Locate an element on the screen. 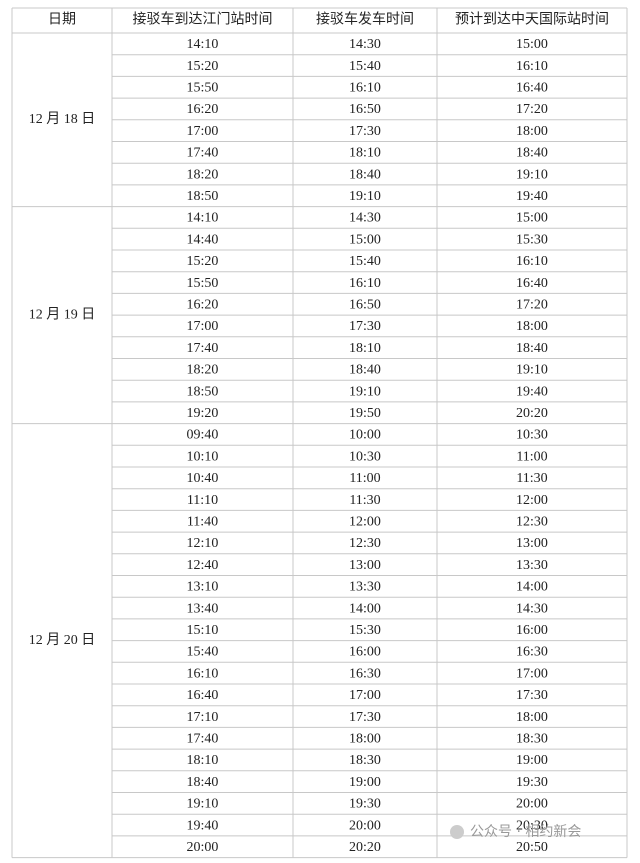 The image size is (640, 863). watermark-text: 公众号 · 相约新会 is located at coordinates (525, 832).